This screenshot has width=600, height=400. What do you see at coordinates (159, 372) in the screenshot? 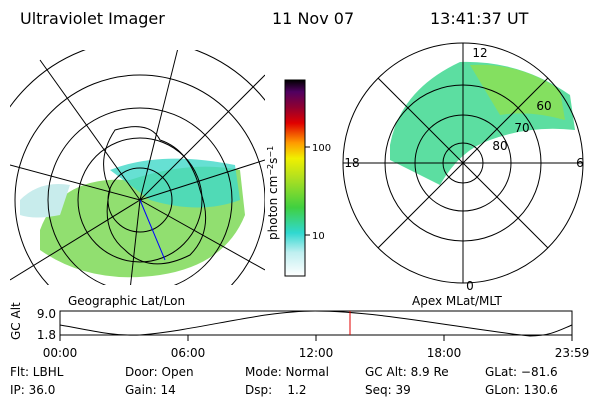
I see `status-field: Door: Open` at bounding box center [159, 372].